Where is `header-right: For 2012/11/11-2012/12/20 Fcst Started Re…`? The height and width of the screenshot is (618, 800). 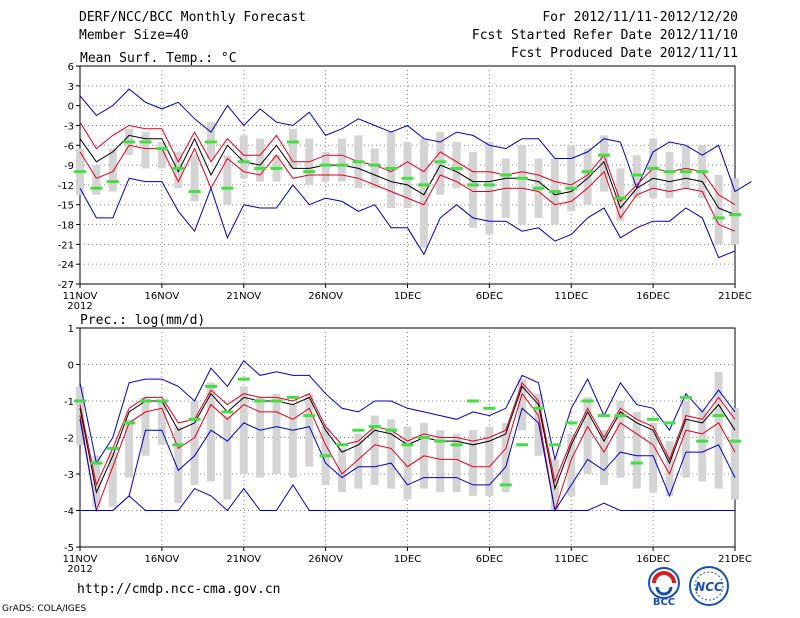
header-right: For 2012/11/11-2012/12/20 Fcst Started Re… is located at coordinates (605, 36).